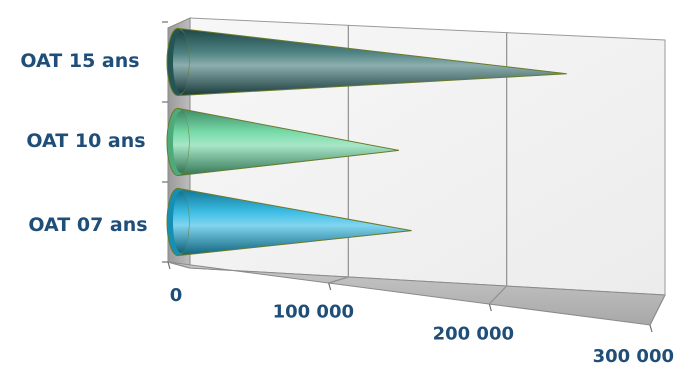 The width and height of the screenshot is (698, 368). I want to click on category-labels: OAT 15 ans OAT 10 ans OAT 07 ans, so click(83, 143).